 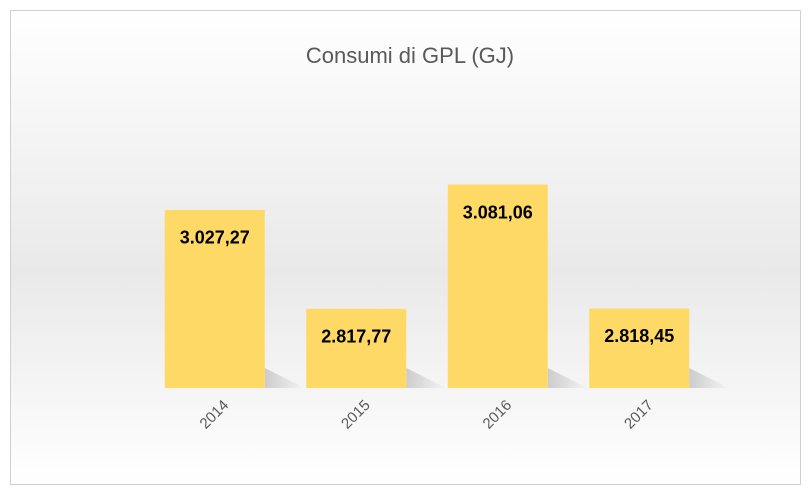 What do you see at coordinates (356, 337) in the screenshot?
I see `data-label: 2.817,77` at bounding box center [356, 337].